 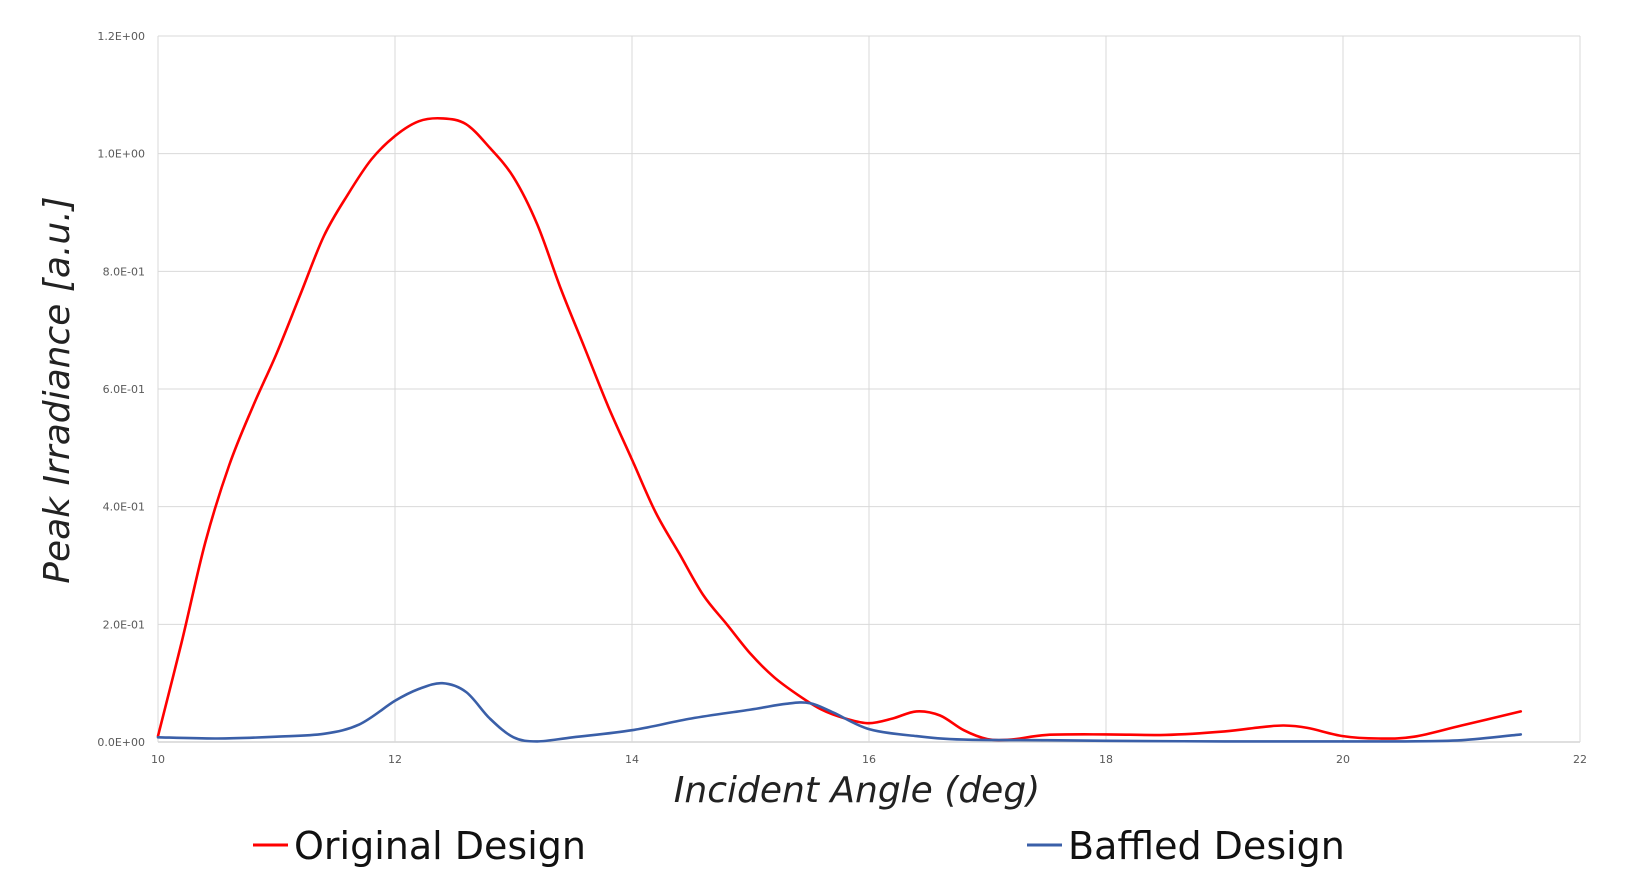 What do you see at coordinates (1206, 846) in the screenshot?
I see `legend-label-baffled-design: Baffled Design` at bounding box center [1206, 846].